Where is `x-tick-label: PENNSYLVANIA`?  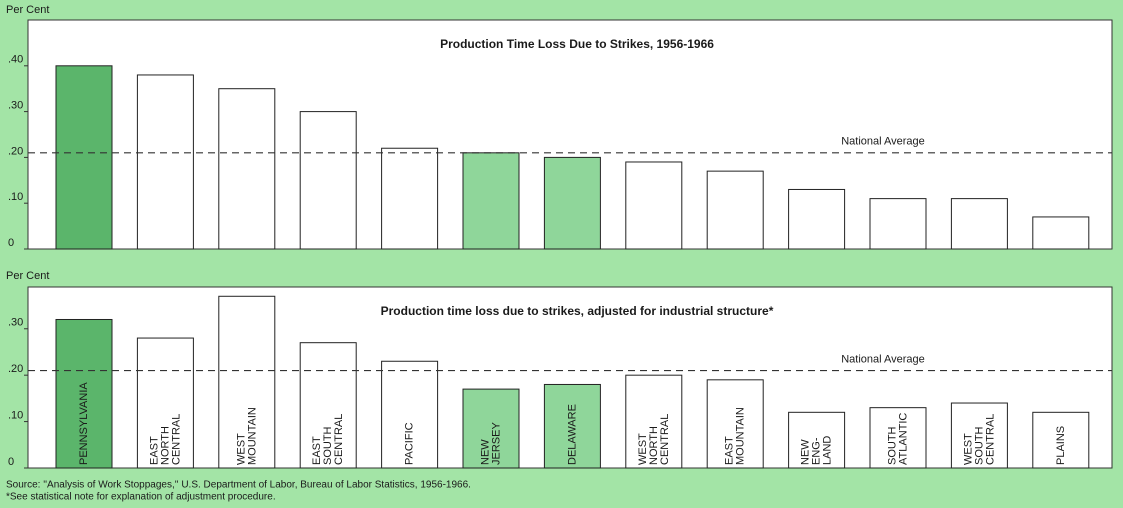 x-tick-label: PENNSYLVANIA is located at coordinates (84, 423).